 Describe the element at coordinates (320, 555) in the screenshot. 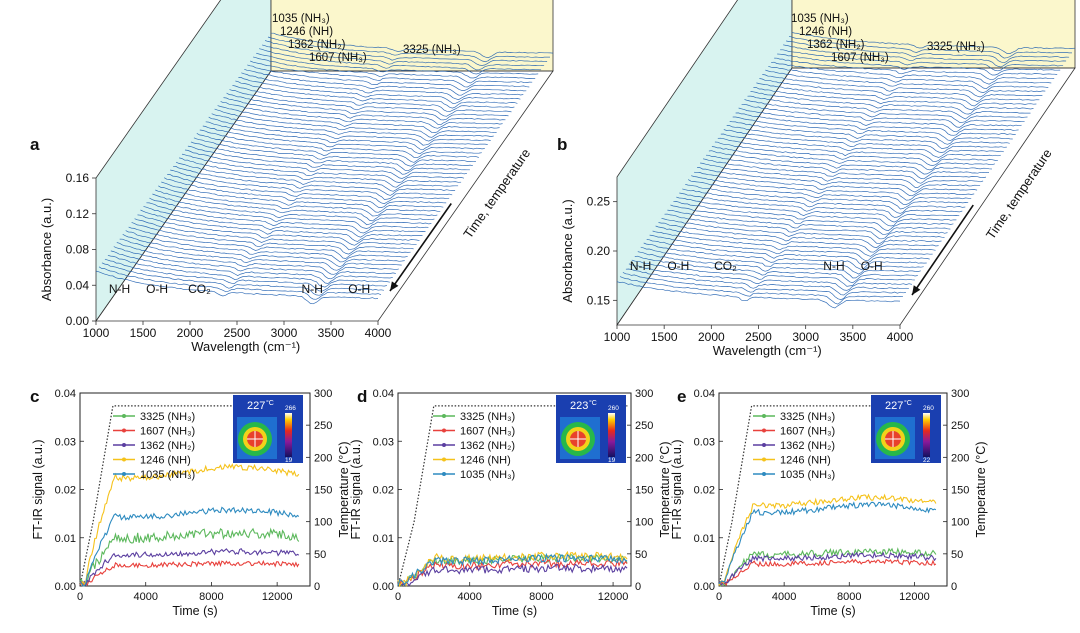

I see `y2-tick-label: 50` at that location.